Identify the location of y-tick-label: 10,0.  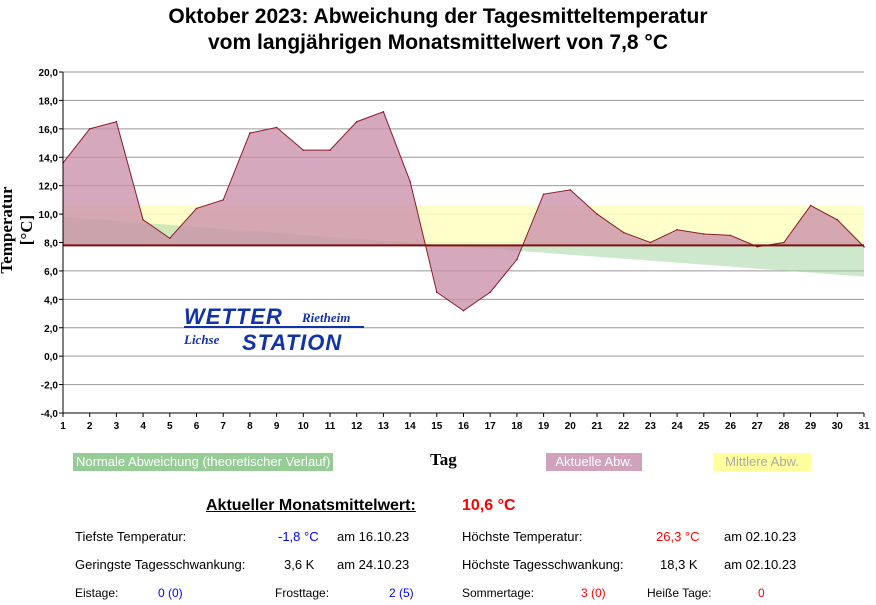
(49, 215).